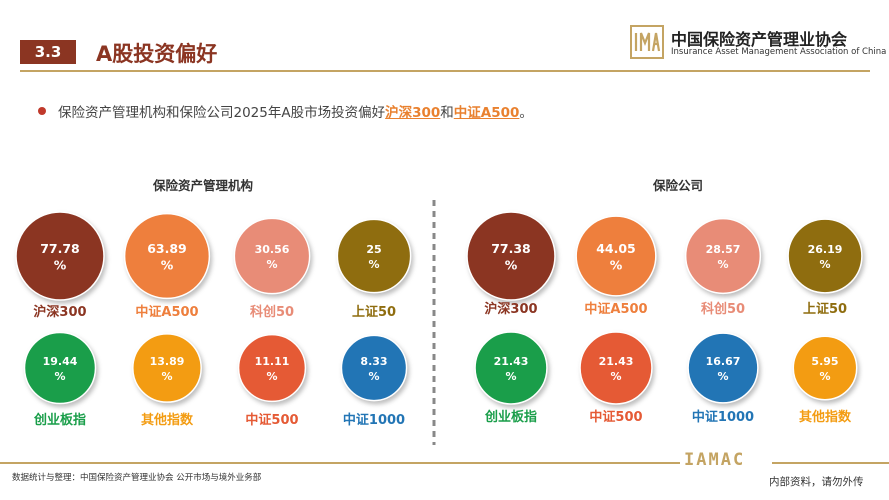 The image size is (889, 500). I want to click on bubble-label-1-1: 中证A500, so click(615, 309).